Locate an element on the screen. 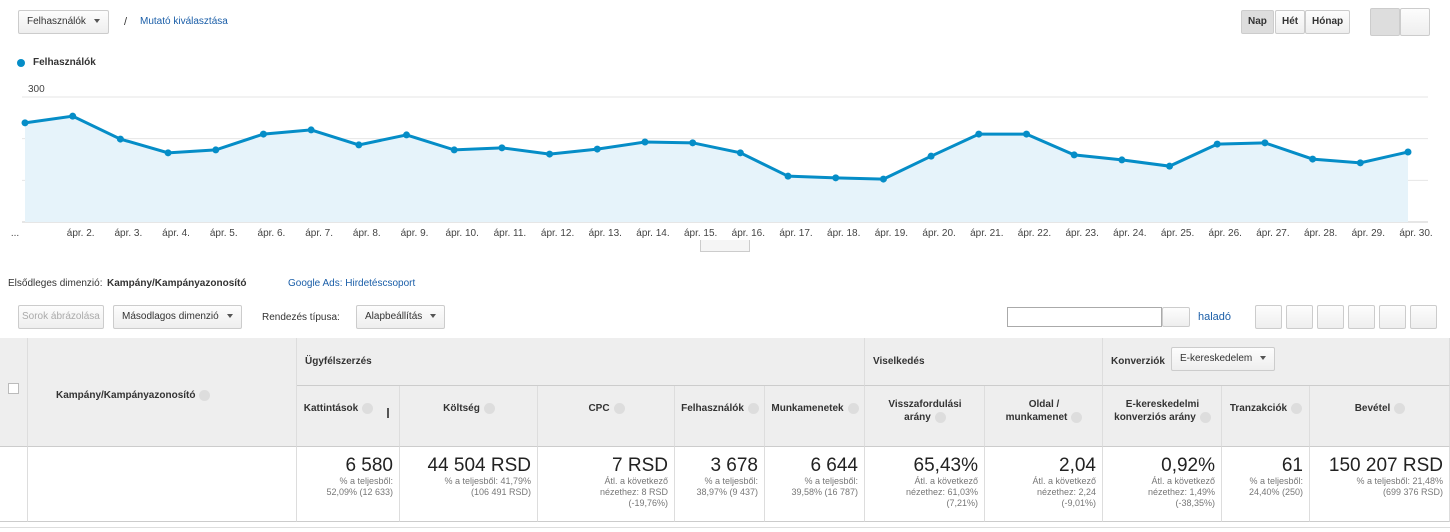 The height and width of the screenshot is (532, 1450). group-selector: E-kereskedelem is located at coordinates (1223, 359).